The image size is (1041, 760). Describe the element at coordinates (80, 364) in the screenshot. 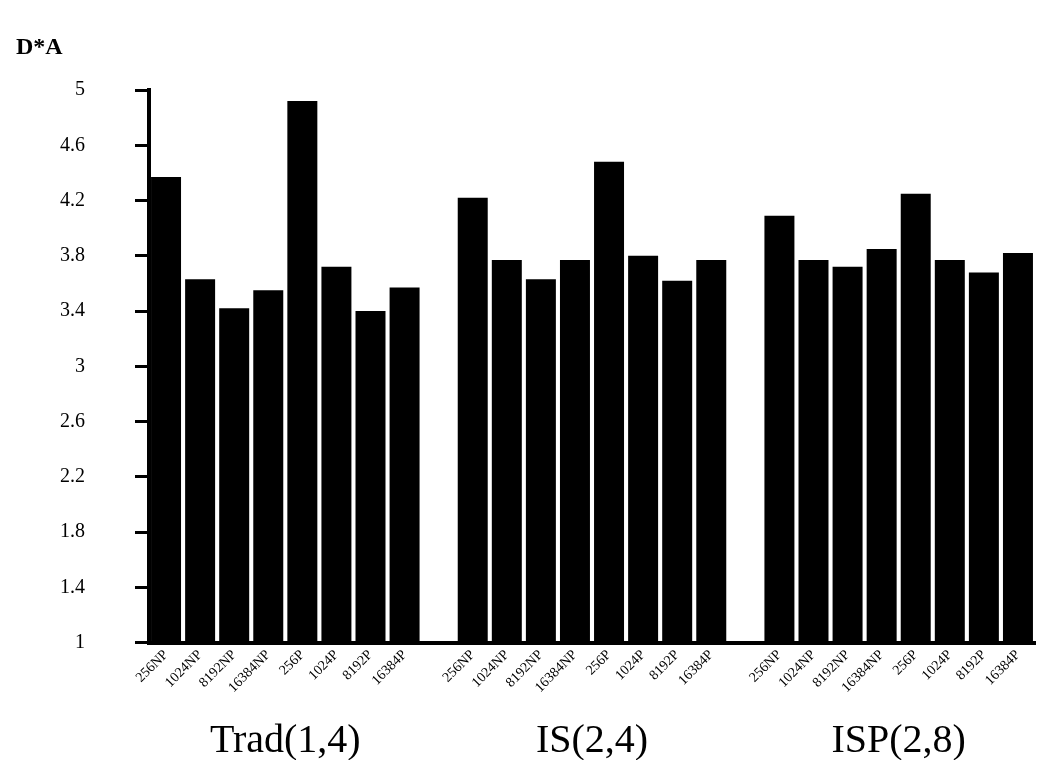

I see `y-tick-label: 3` at that location.